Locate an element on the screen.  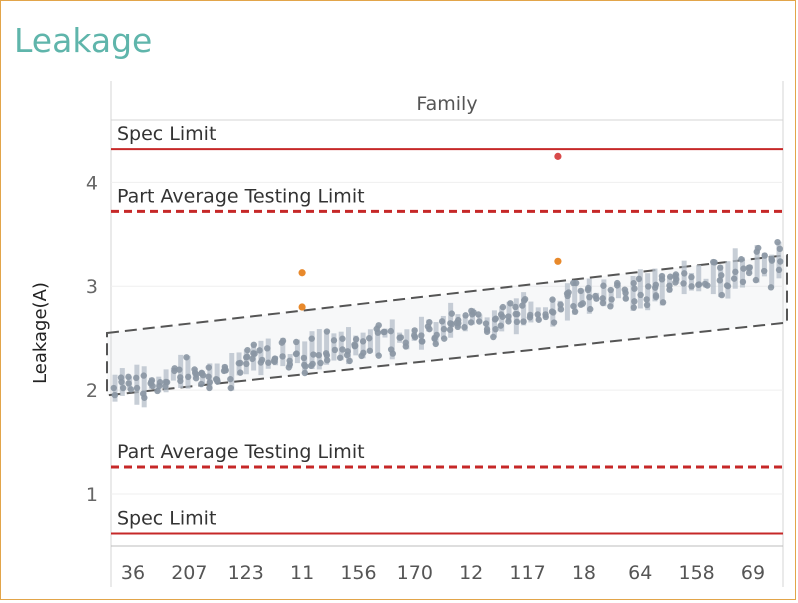
x-tick-label: 117 is located at coordinates (527, 573).